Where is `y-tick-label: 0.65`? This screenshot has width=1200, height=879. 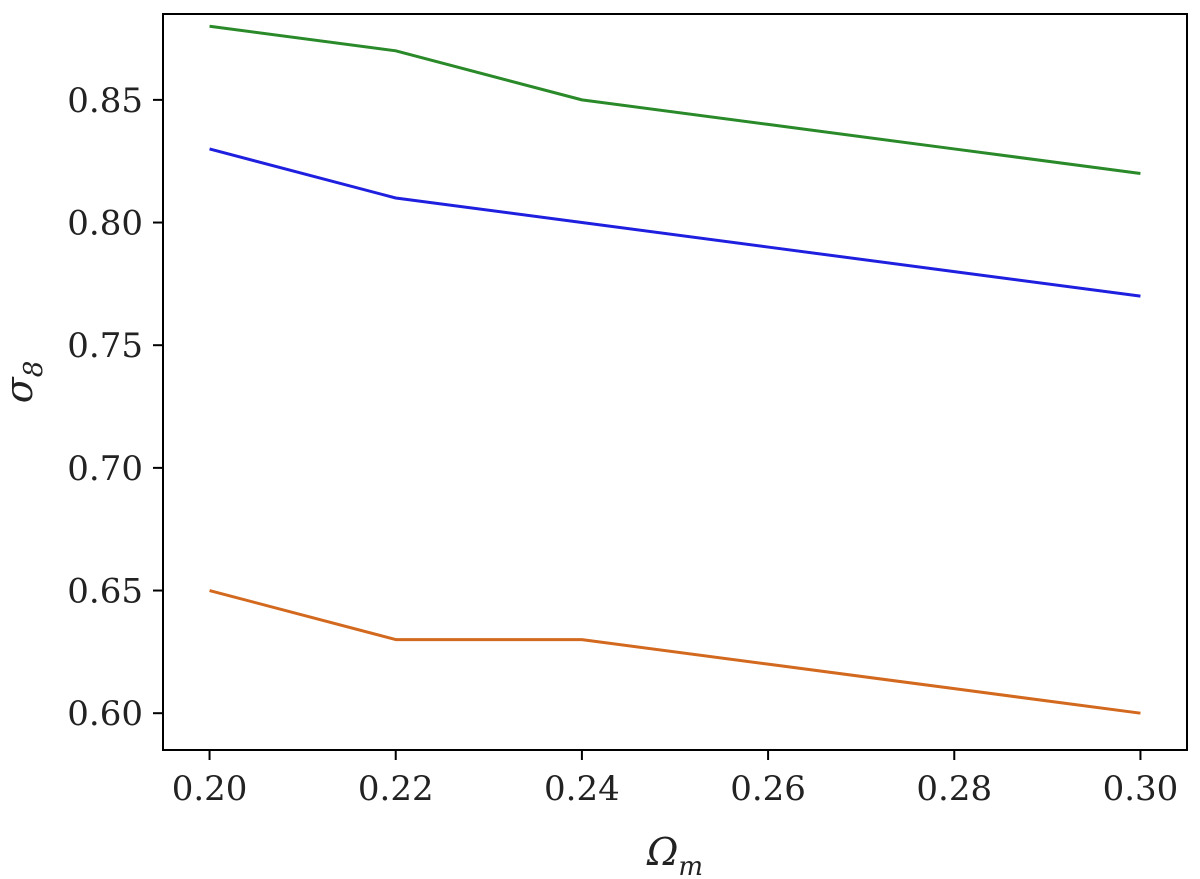 y-tick-label: 0.65 is located at coordinates (105, 592).